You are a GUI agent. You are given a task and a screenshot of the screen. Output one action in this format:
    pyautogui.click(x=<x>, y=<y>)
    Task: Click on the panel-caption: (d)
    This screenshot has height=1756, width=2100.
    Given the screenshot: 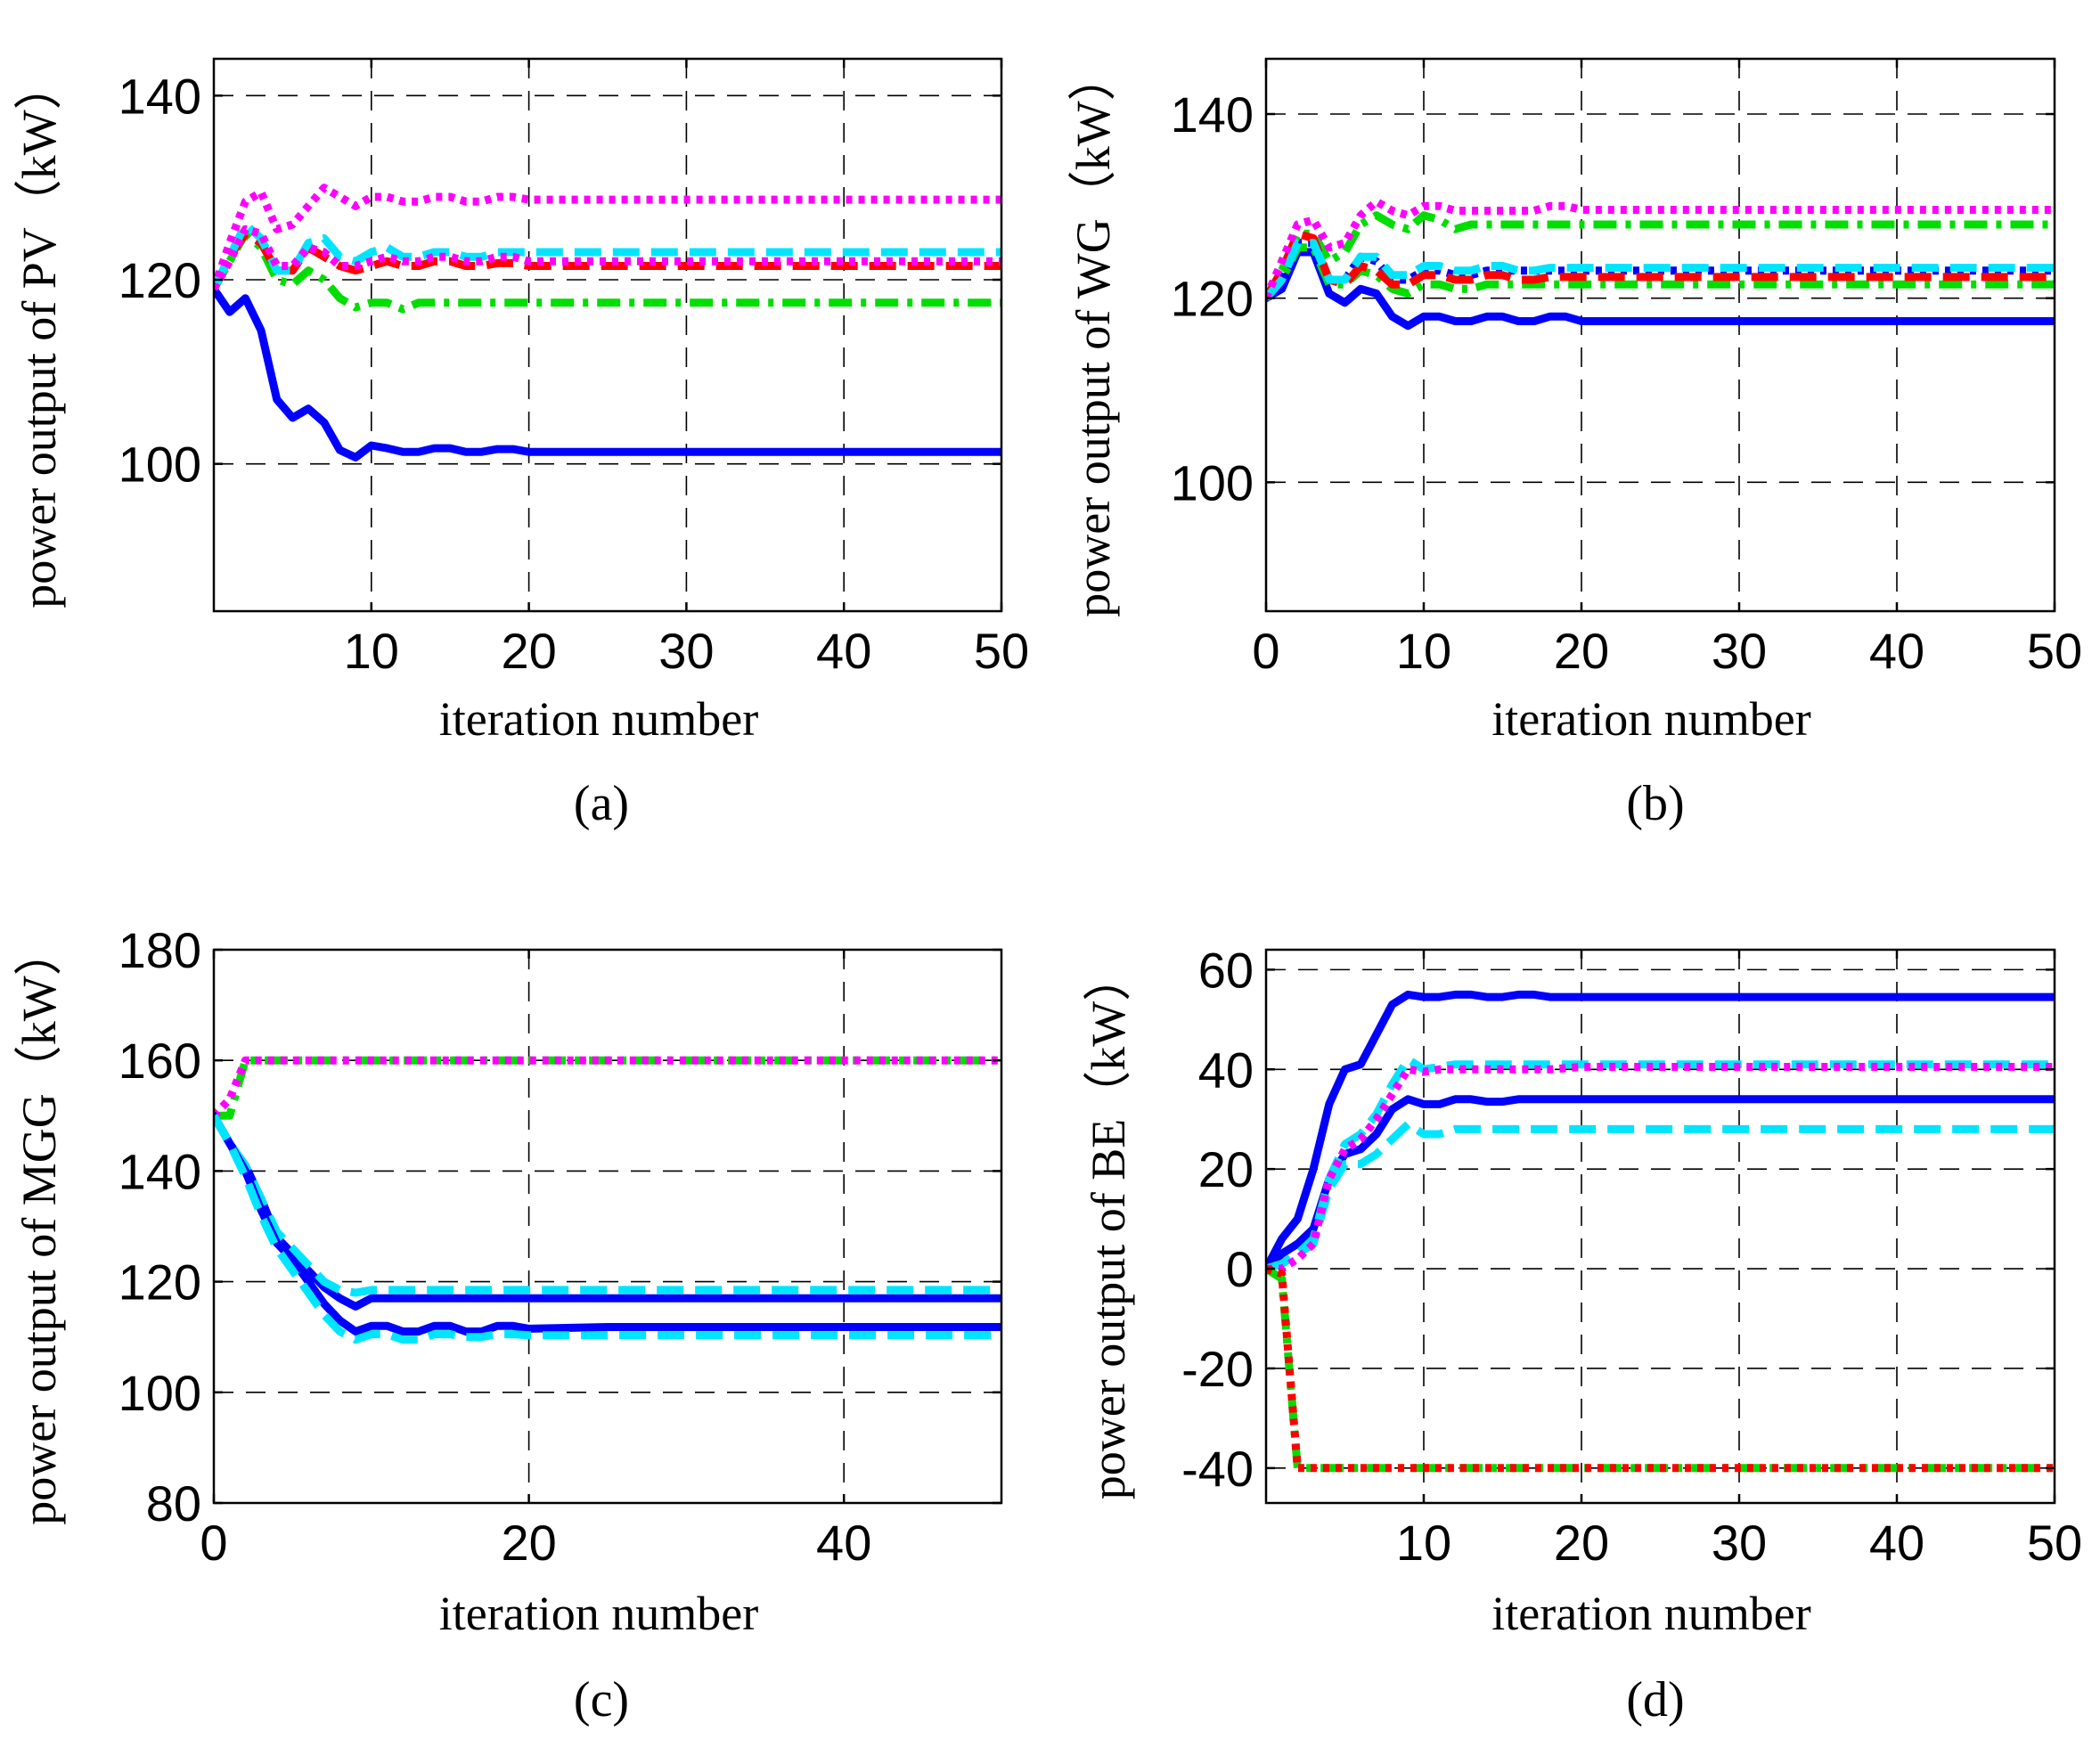 What is the action you would take?
    pyautogui.click(x=1655, y=1699)
    